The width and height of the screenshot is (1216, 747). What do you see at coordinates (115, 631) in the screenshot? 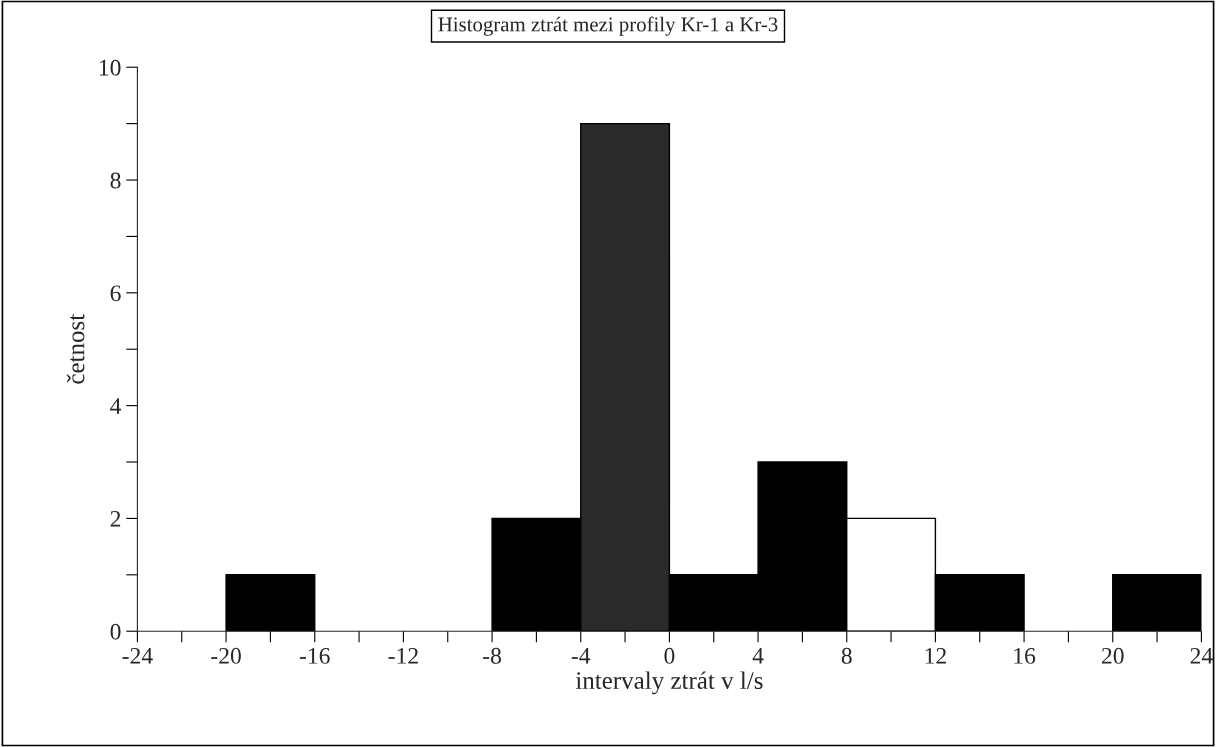
I see `y-tick-label: 0` at bounding box center [115, 631].